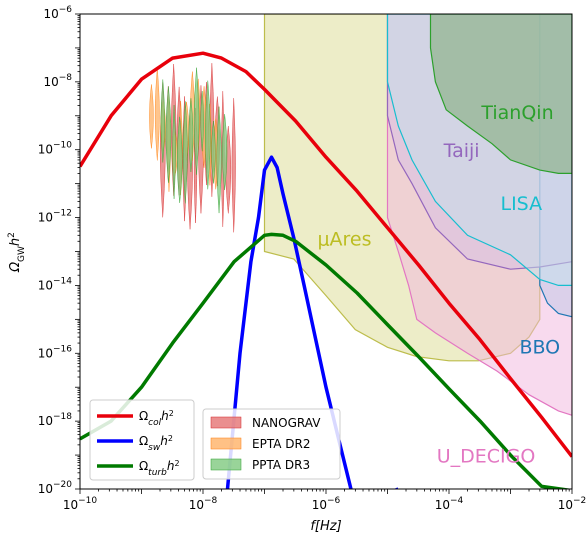 The width and height of the screenshot is (586, 539). I want to click on detector-label-lisa: LISA, so click(521, 204).